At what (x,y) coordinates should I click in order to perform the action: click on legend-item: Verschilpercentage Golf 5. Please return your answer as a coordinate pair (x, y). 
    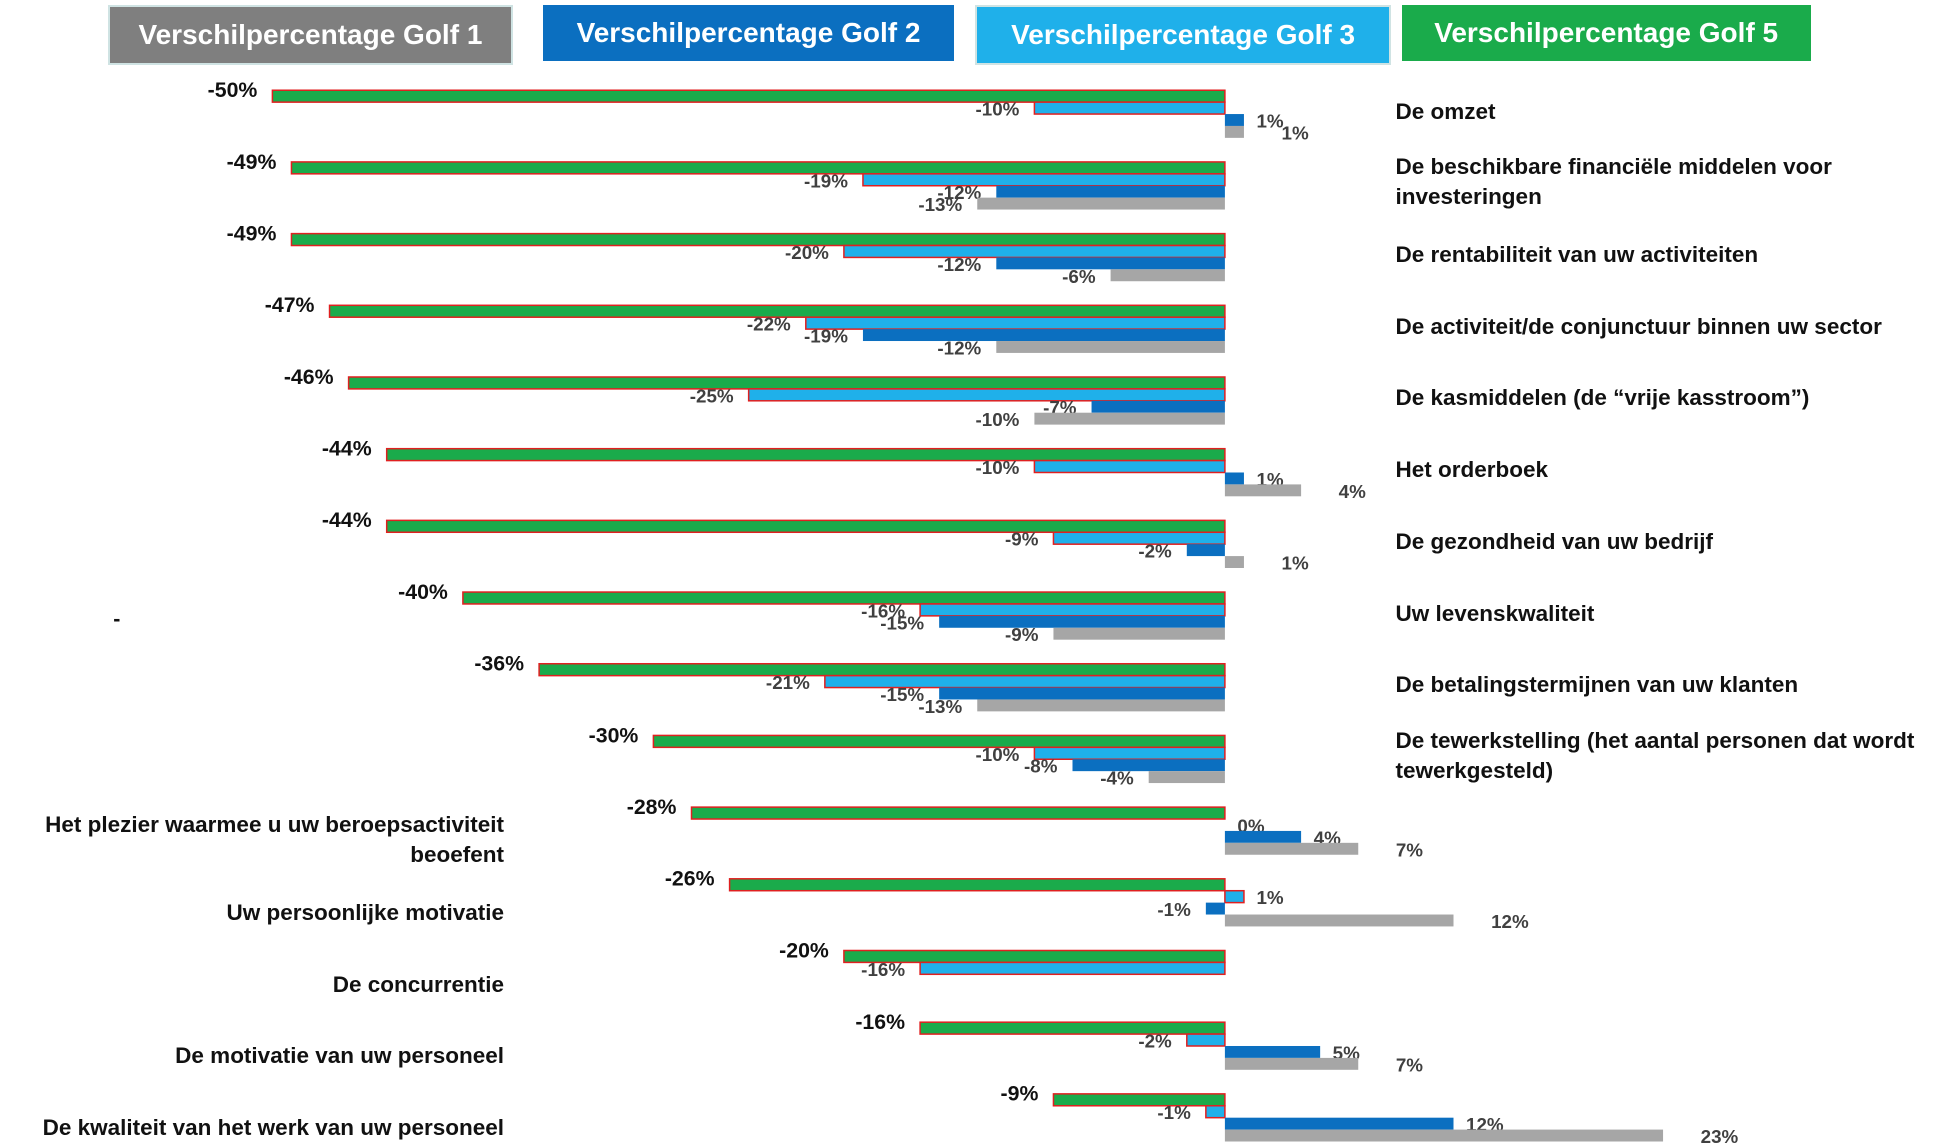
    Looking at the image, I should click on (1606, 33).